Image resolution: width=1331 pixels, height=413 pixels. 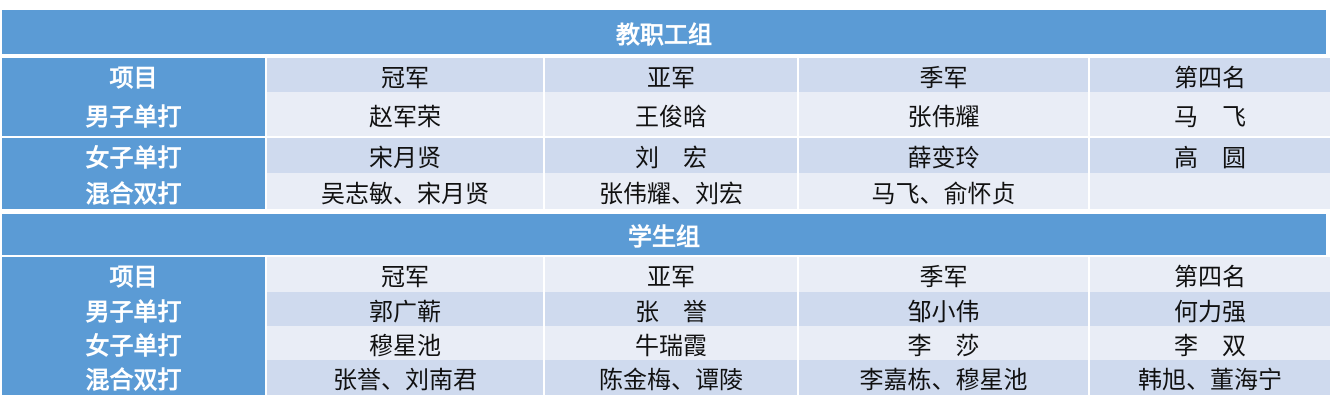 What do you see at coordinates (671, 191) in the screenshot?
I see `table-cell: 张伟耀、刘宏` at bounding box center [671, 191].